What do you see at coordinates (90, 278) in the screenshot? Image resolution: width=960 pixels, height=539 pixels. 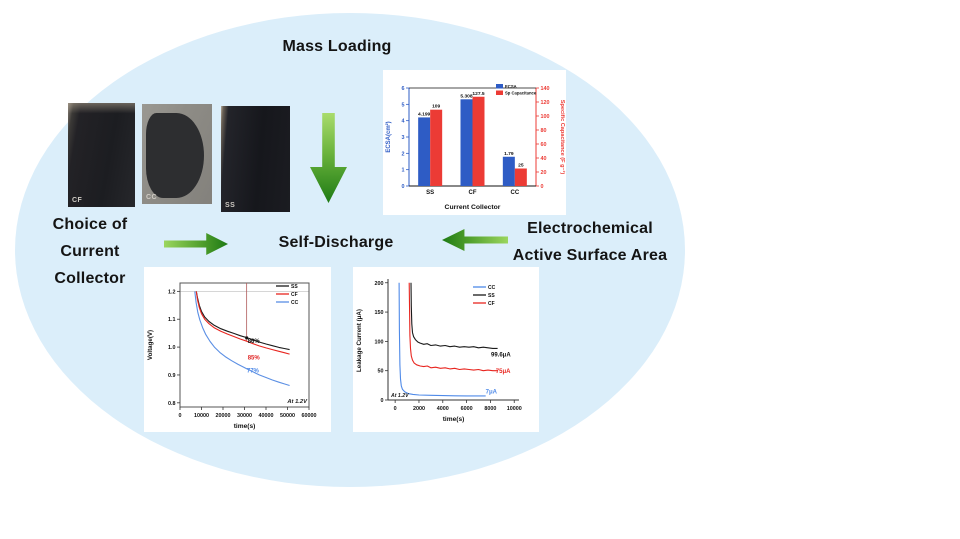 I see `choice-line-3: Collector` at bounding box center [90, 278].